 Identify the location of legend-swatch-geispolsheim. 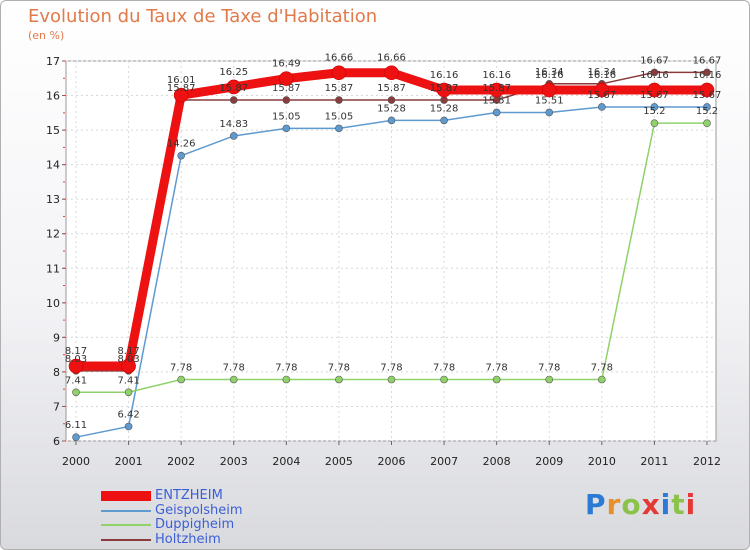
(126, 510).